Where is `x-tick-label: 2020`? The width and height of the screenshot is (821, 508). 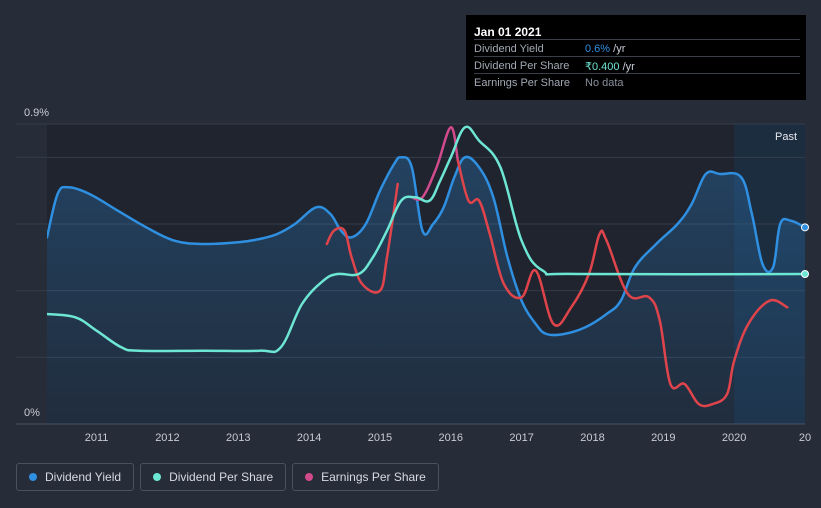
x-tick-label: 2020 is located at coordinates (734, 438).